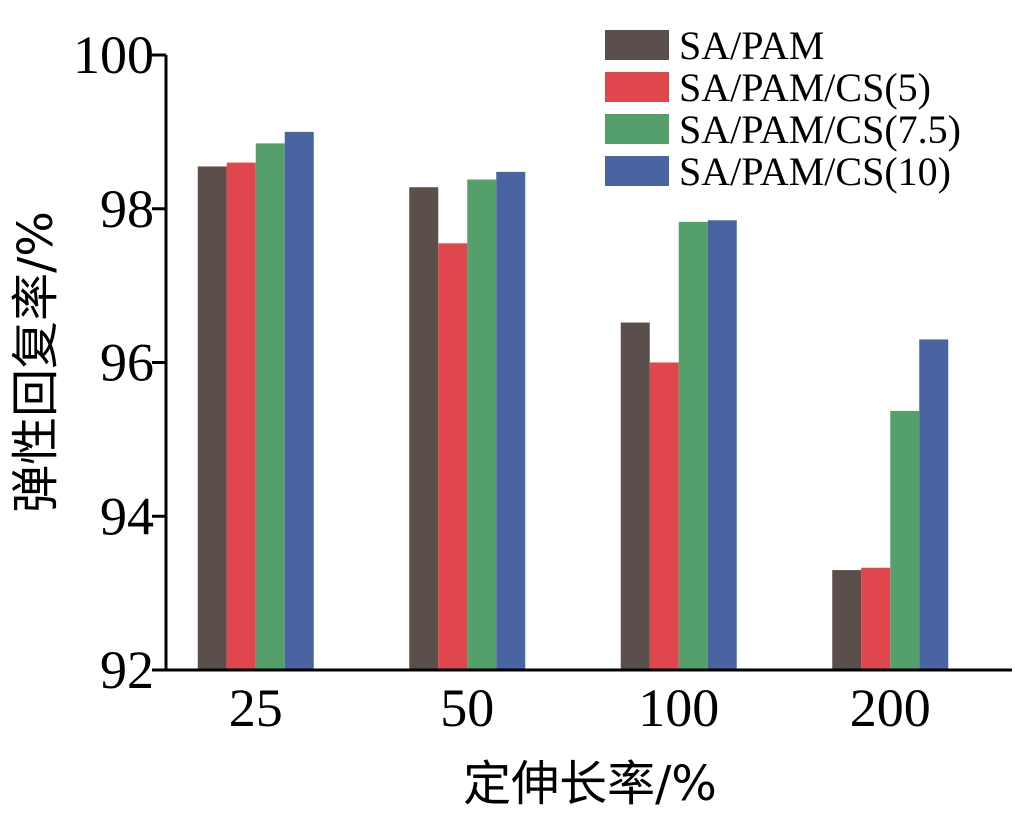 Image resolution: width=1015 pixels, height=818 pixels. I want to click on x-axis-title: 定伸长率/%, so click(590, 784).